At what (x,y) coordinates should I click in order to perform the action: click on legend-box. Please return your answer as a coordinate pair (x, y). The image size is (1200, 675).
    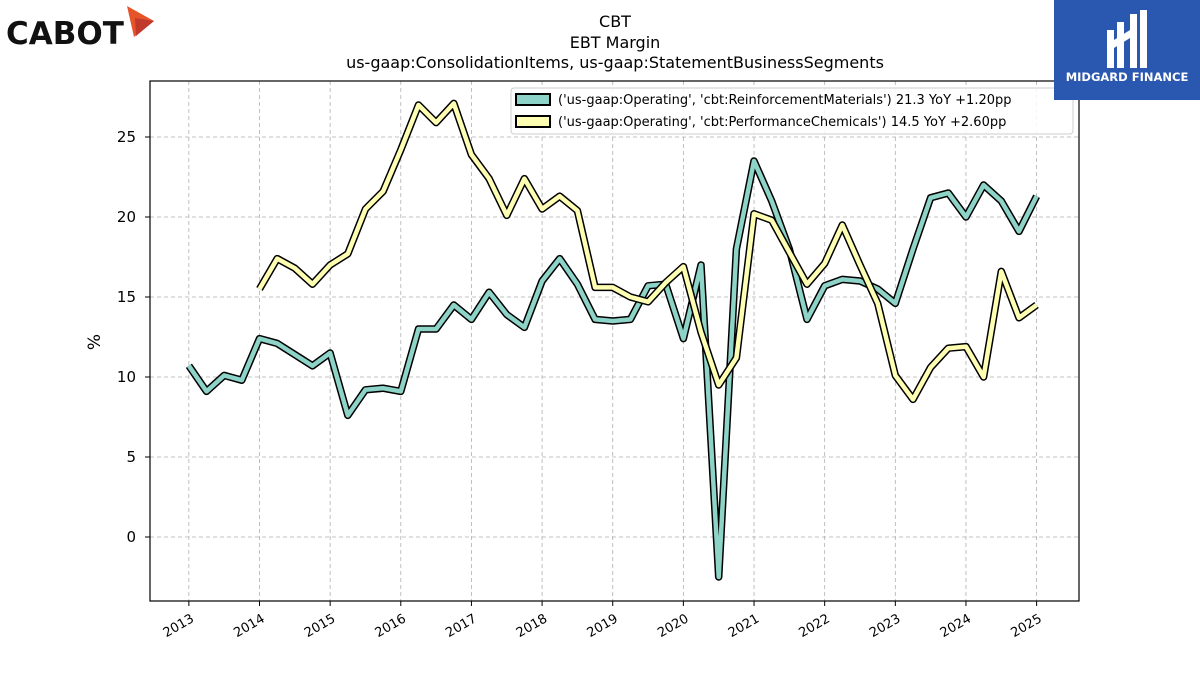
    Looking at the image, I should click on (792, 111).